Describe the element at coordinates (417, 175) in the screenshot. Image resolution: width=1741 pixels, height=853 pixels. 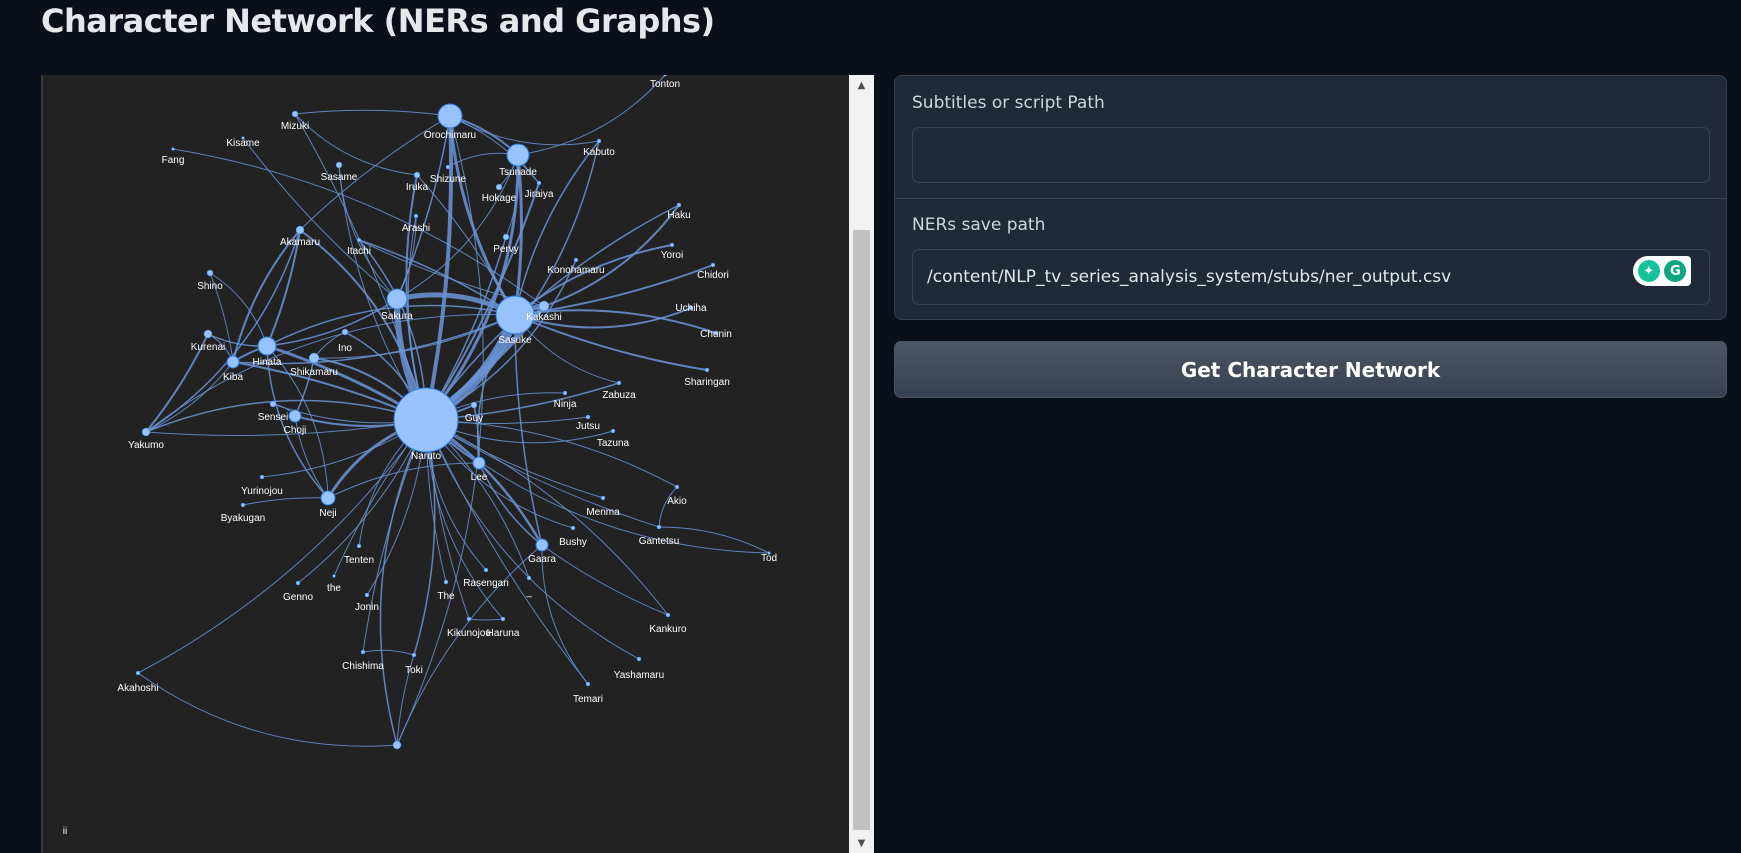
I see `node-iruka` at that location.